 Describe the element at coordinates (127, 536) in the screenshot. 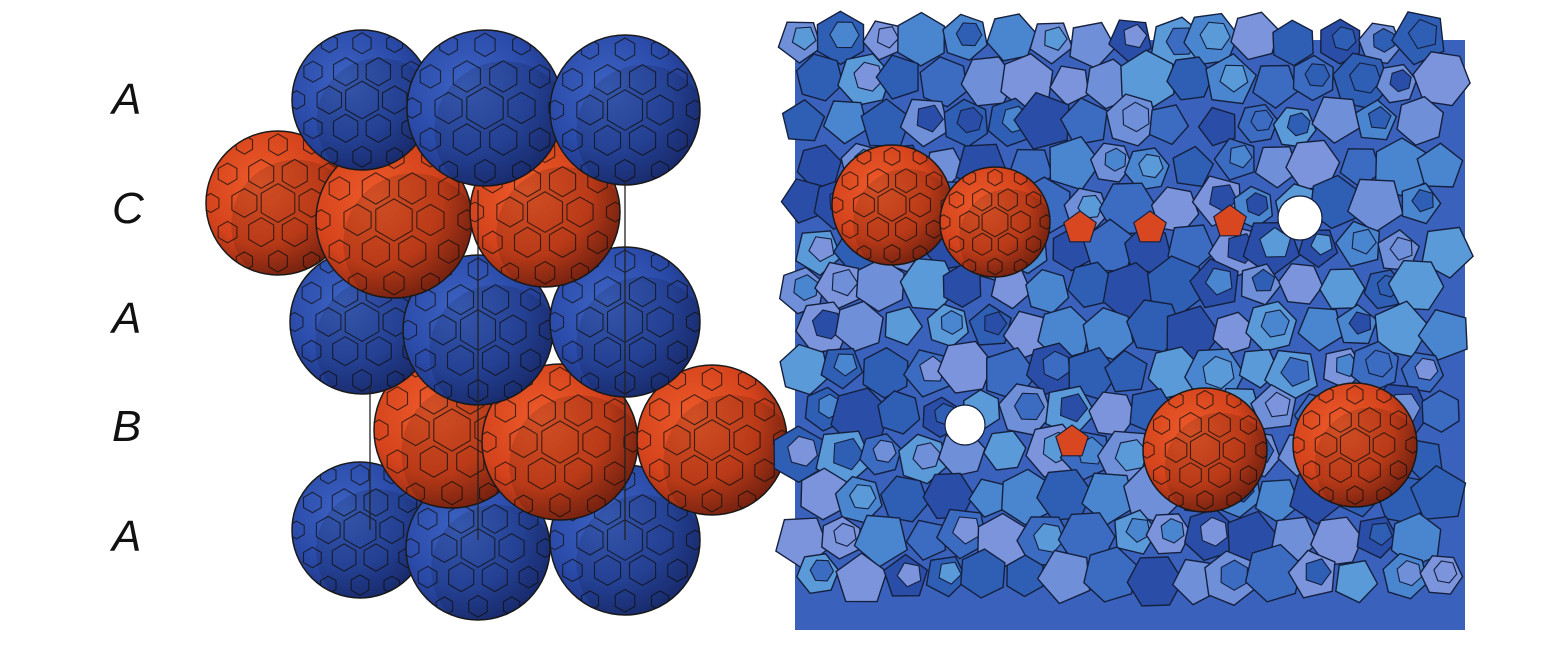

I see `layer-label-4: A` at that location.